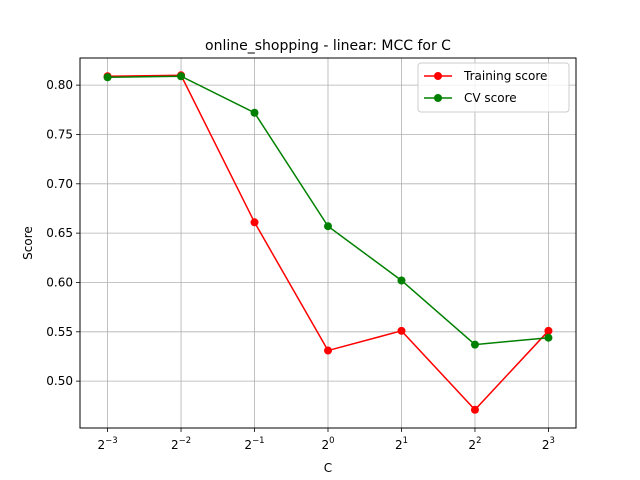 This screenshot has width=640, height=480. Describe the element at coordinates (59, 332) in the screenshot. I see `y-tick-label: 0.55` at that location.